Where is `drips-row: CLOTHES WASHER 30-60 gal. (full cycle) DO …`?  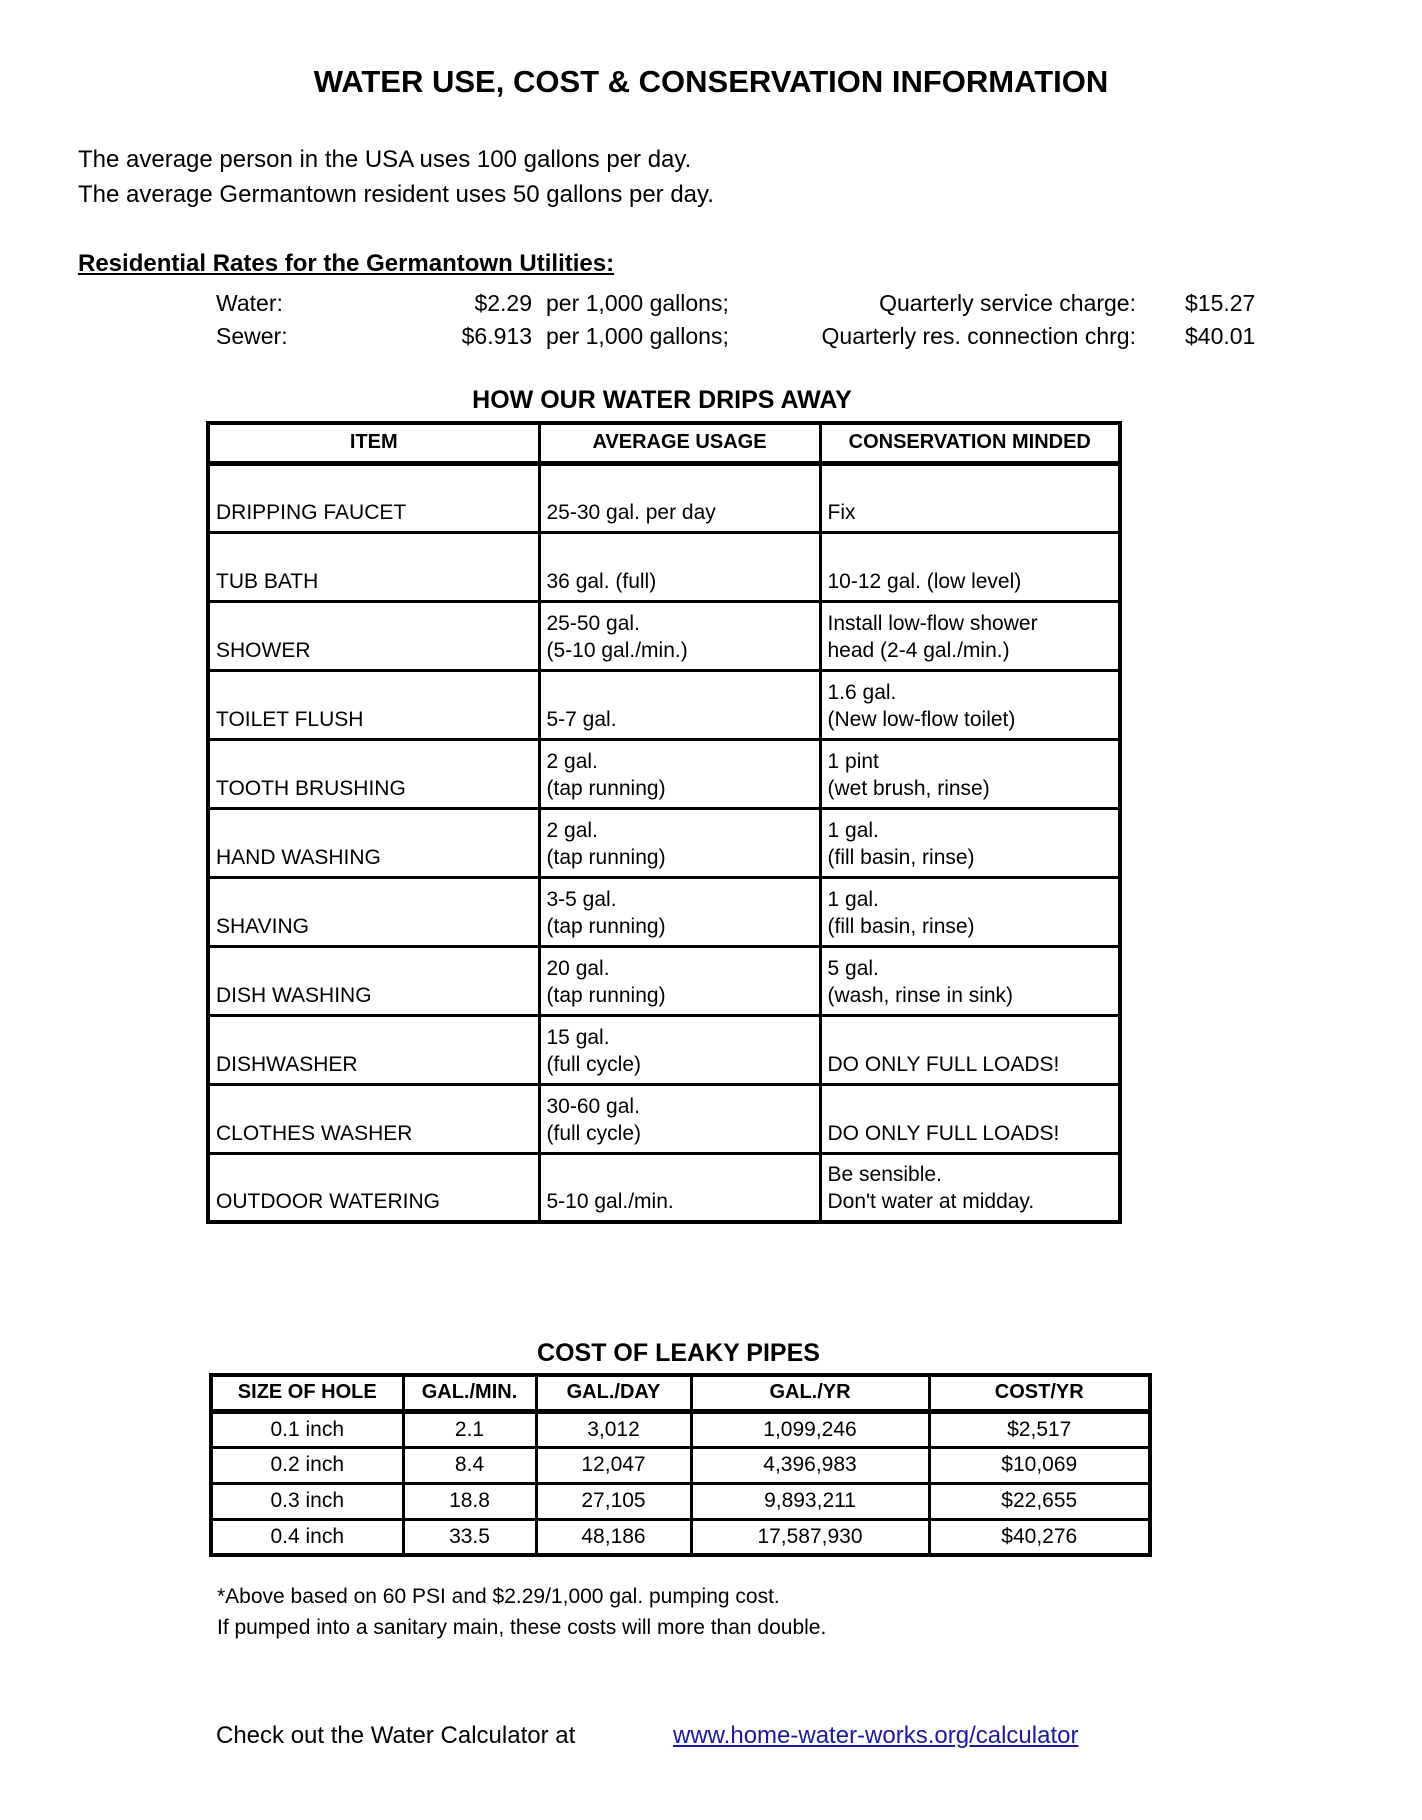 drips-row: CLOTHES WASHER 30-60 gal. (full cycle) DO … is located at coordinates (664, 1118).